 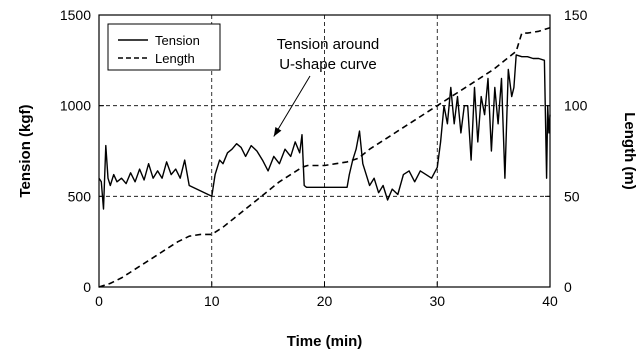 What do you see at coordinates (80, 196) in the screenshot?
I see `y-tick-label-left: 500` at bounding box center [80, 196].